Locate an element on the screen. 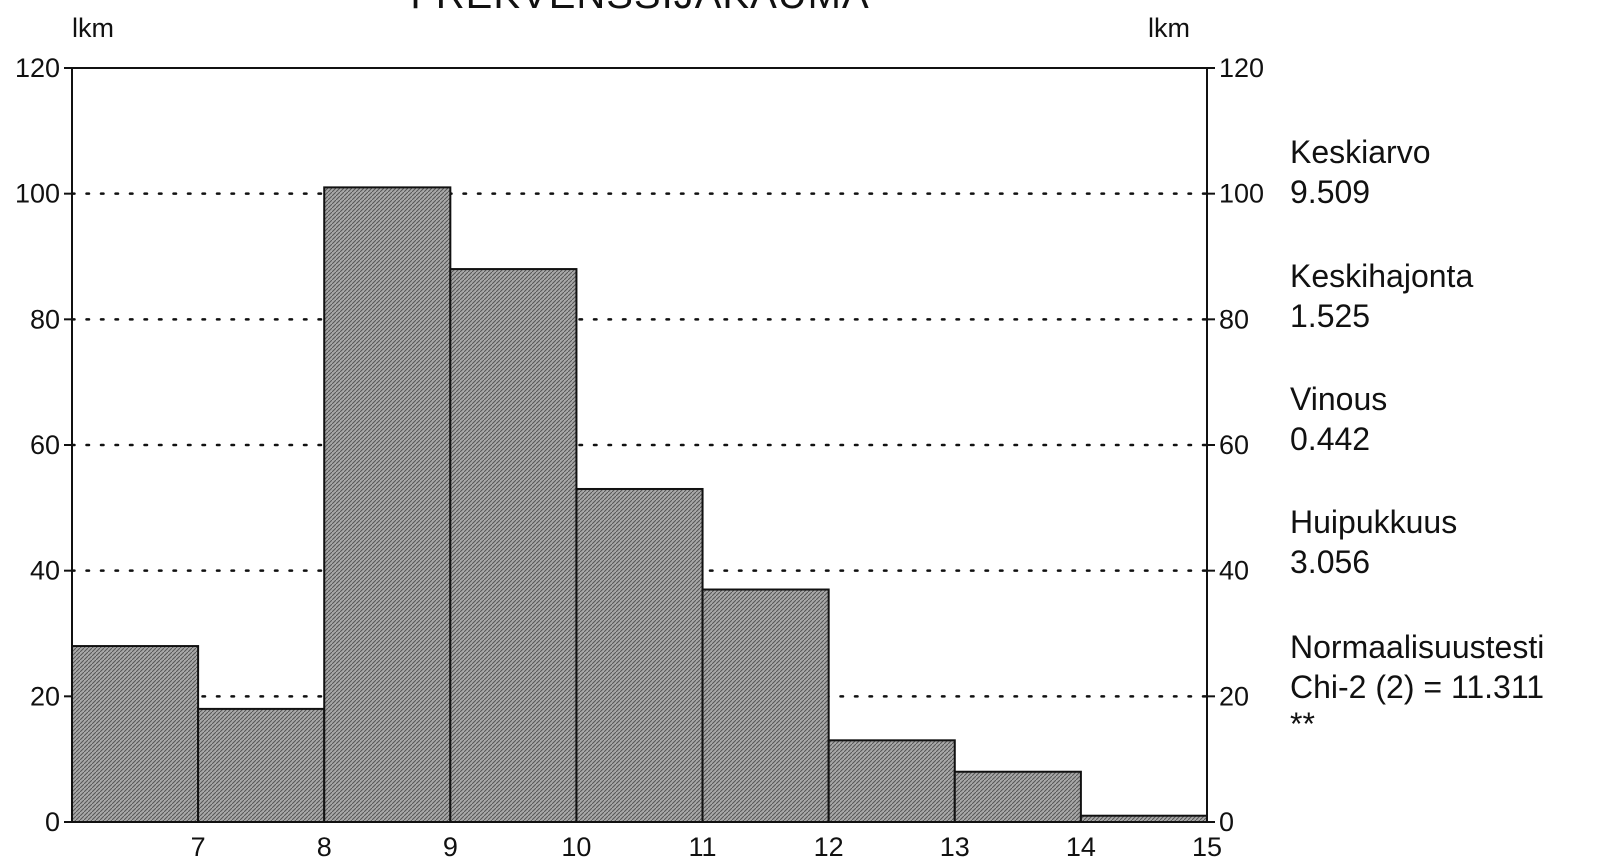 The width and height of the screenshot is (1621, 863). y-tick-label-right-20: 20 is located at coordinates (1234, 696).